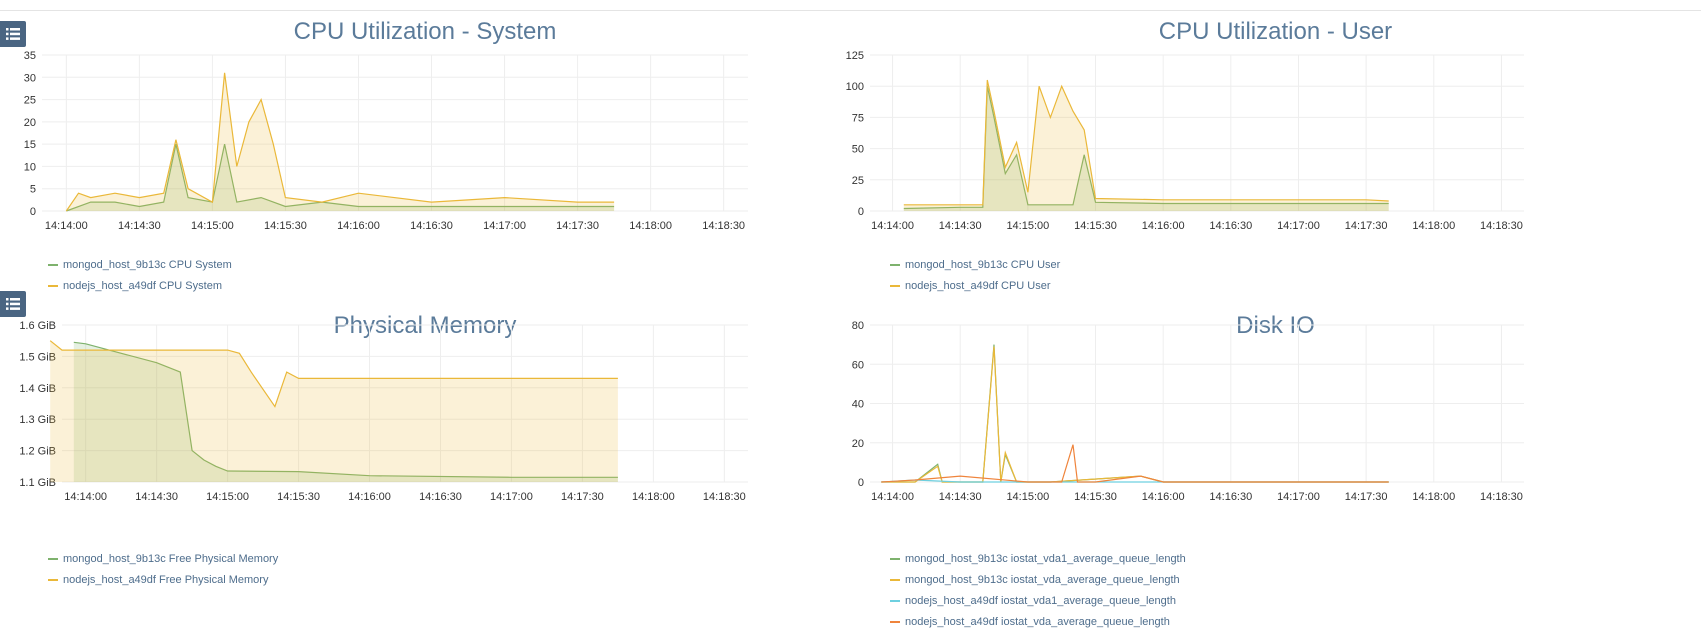 This screenshot has width=1701, height=632. I want to click on y-tick-label: 1.6 GiB, so click(37, 326).